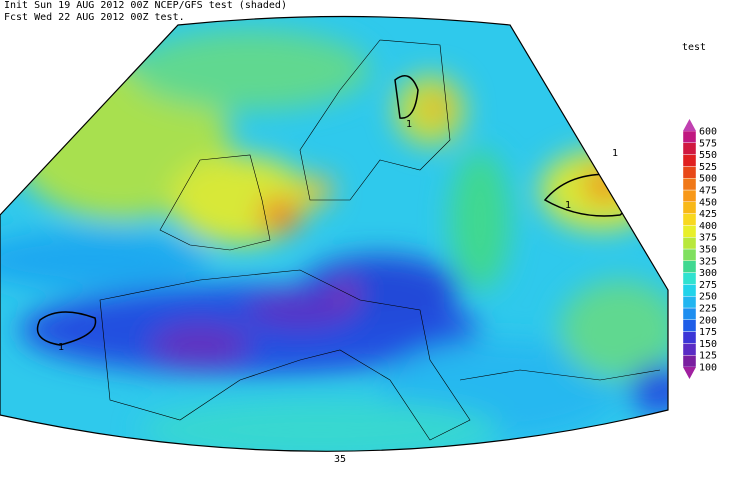 The image size is (732, 497). Describe the element at coordinates (708, 344) in the screenshot. I see `colorbar-tick-label: 150` at that location.